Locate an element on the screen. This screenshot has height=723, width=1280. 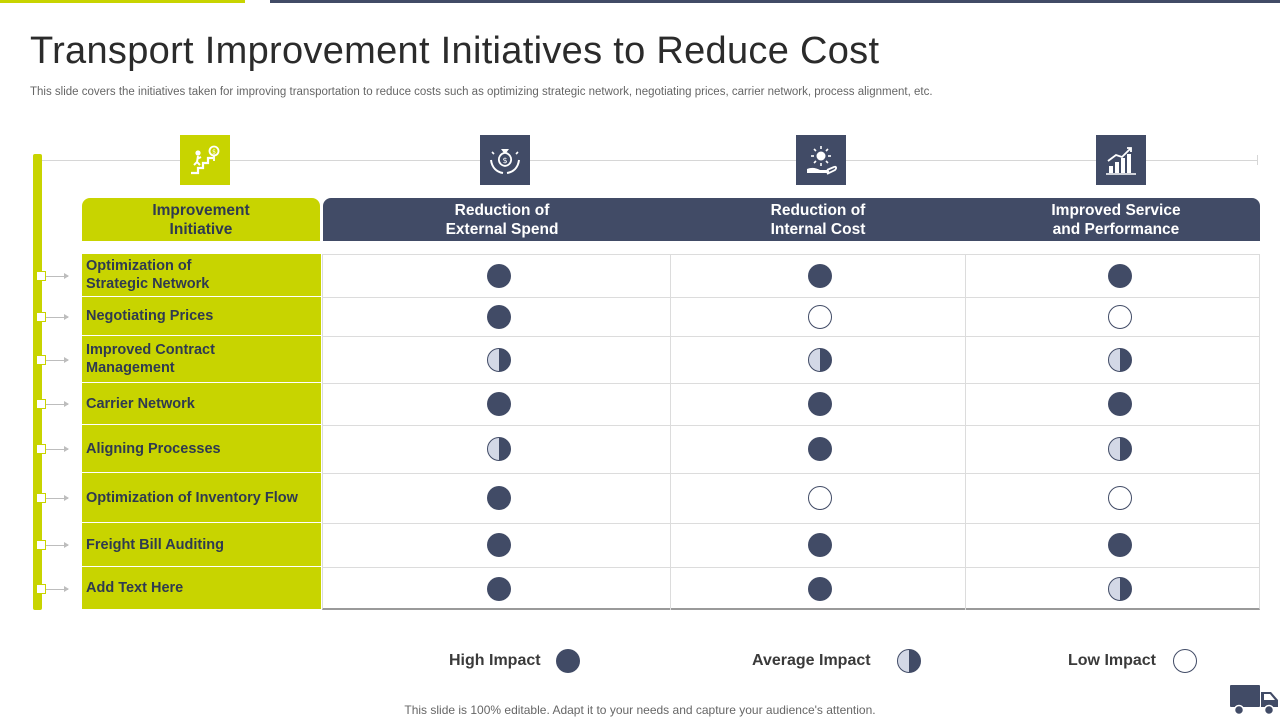
row-label: Carrier Network is located at coordinates (201, 404).